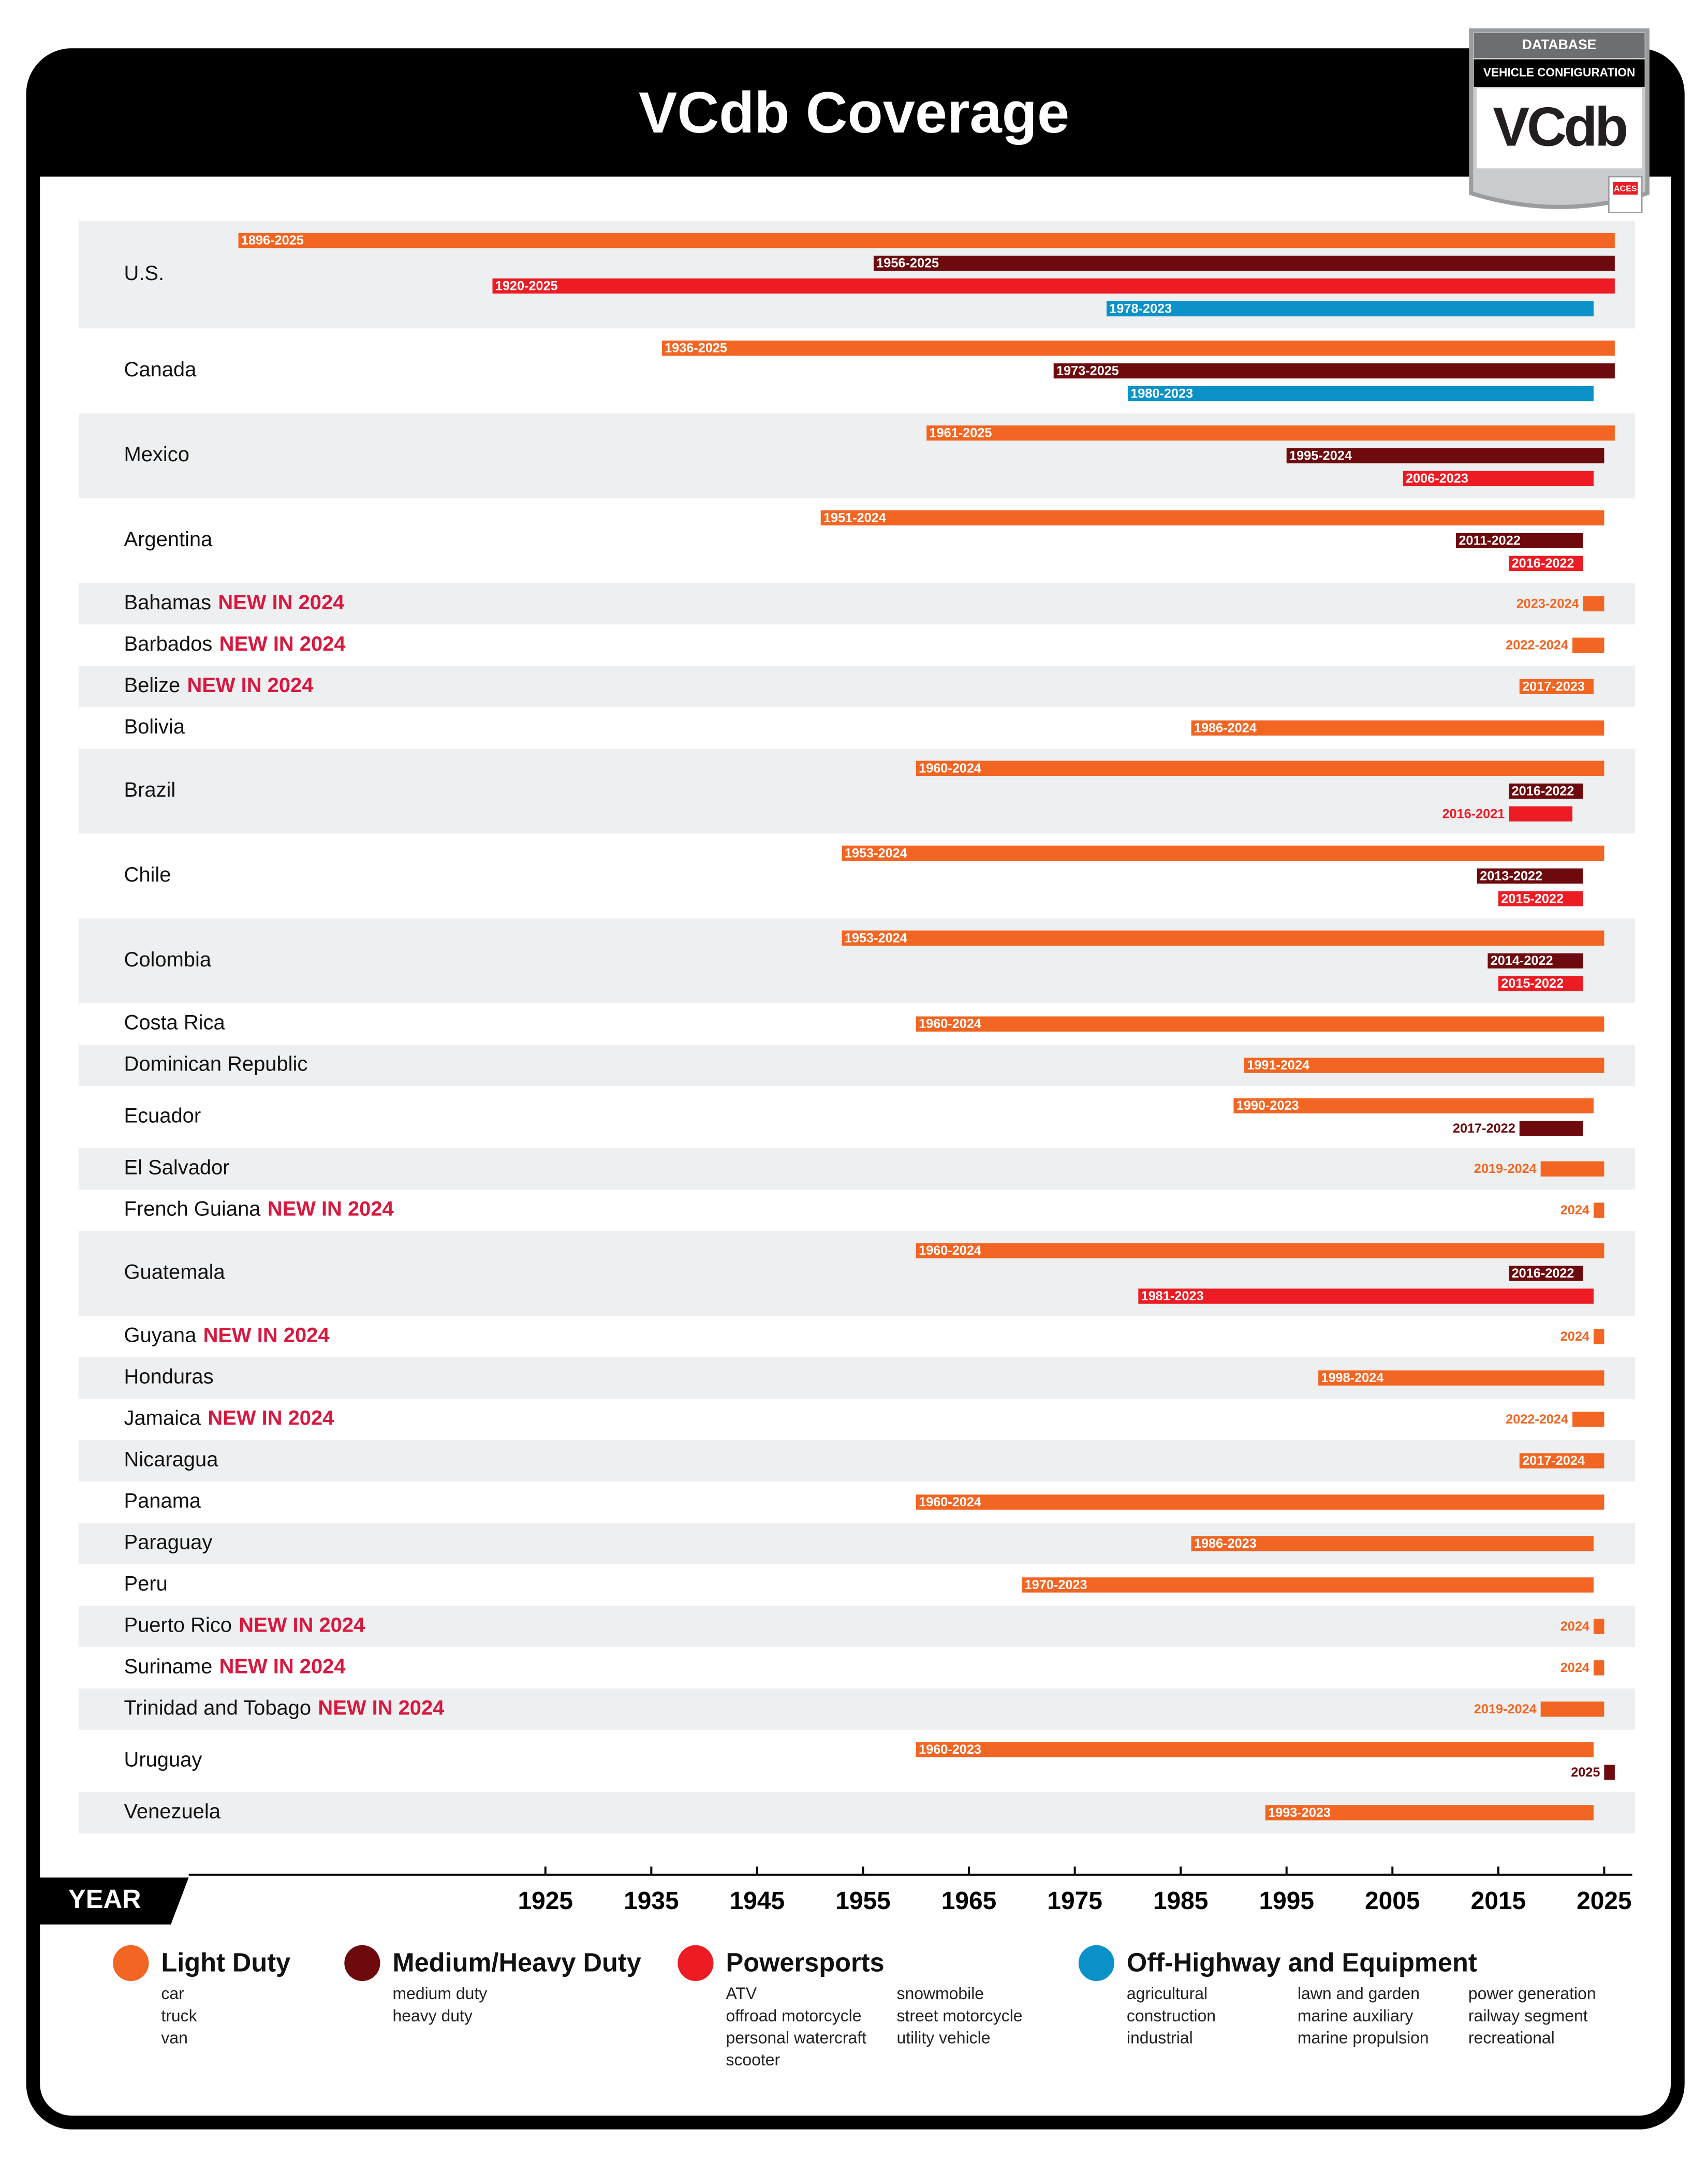 The height and width of the screenshot is (2157, 1708). Describe the element at coordinates (1267, 1105) in the screenshot. I see `bar-label: 1990-2023` at that location.